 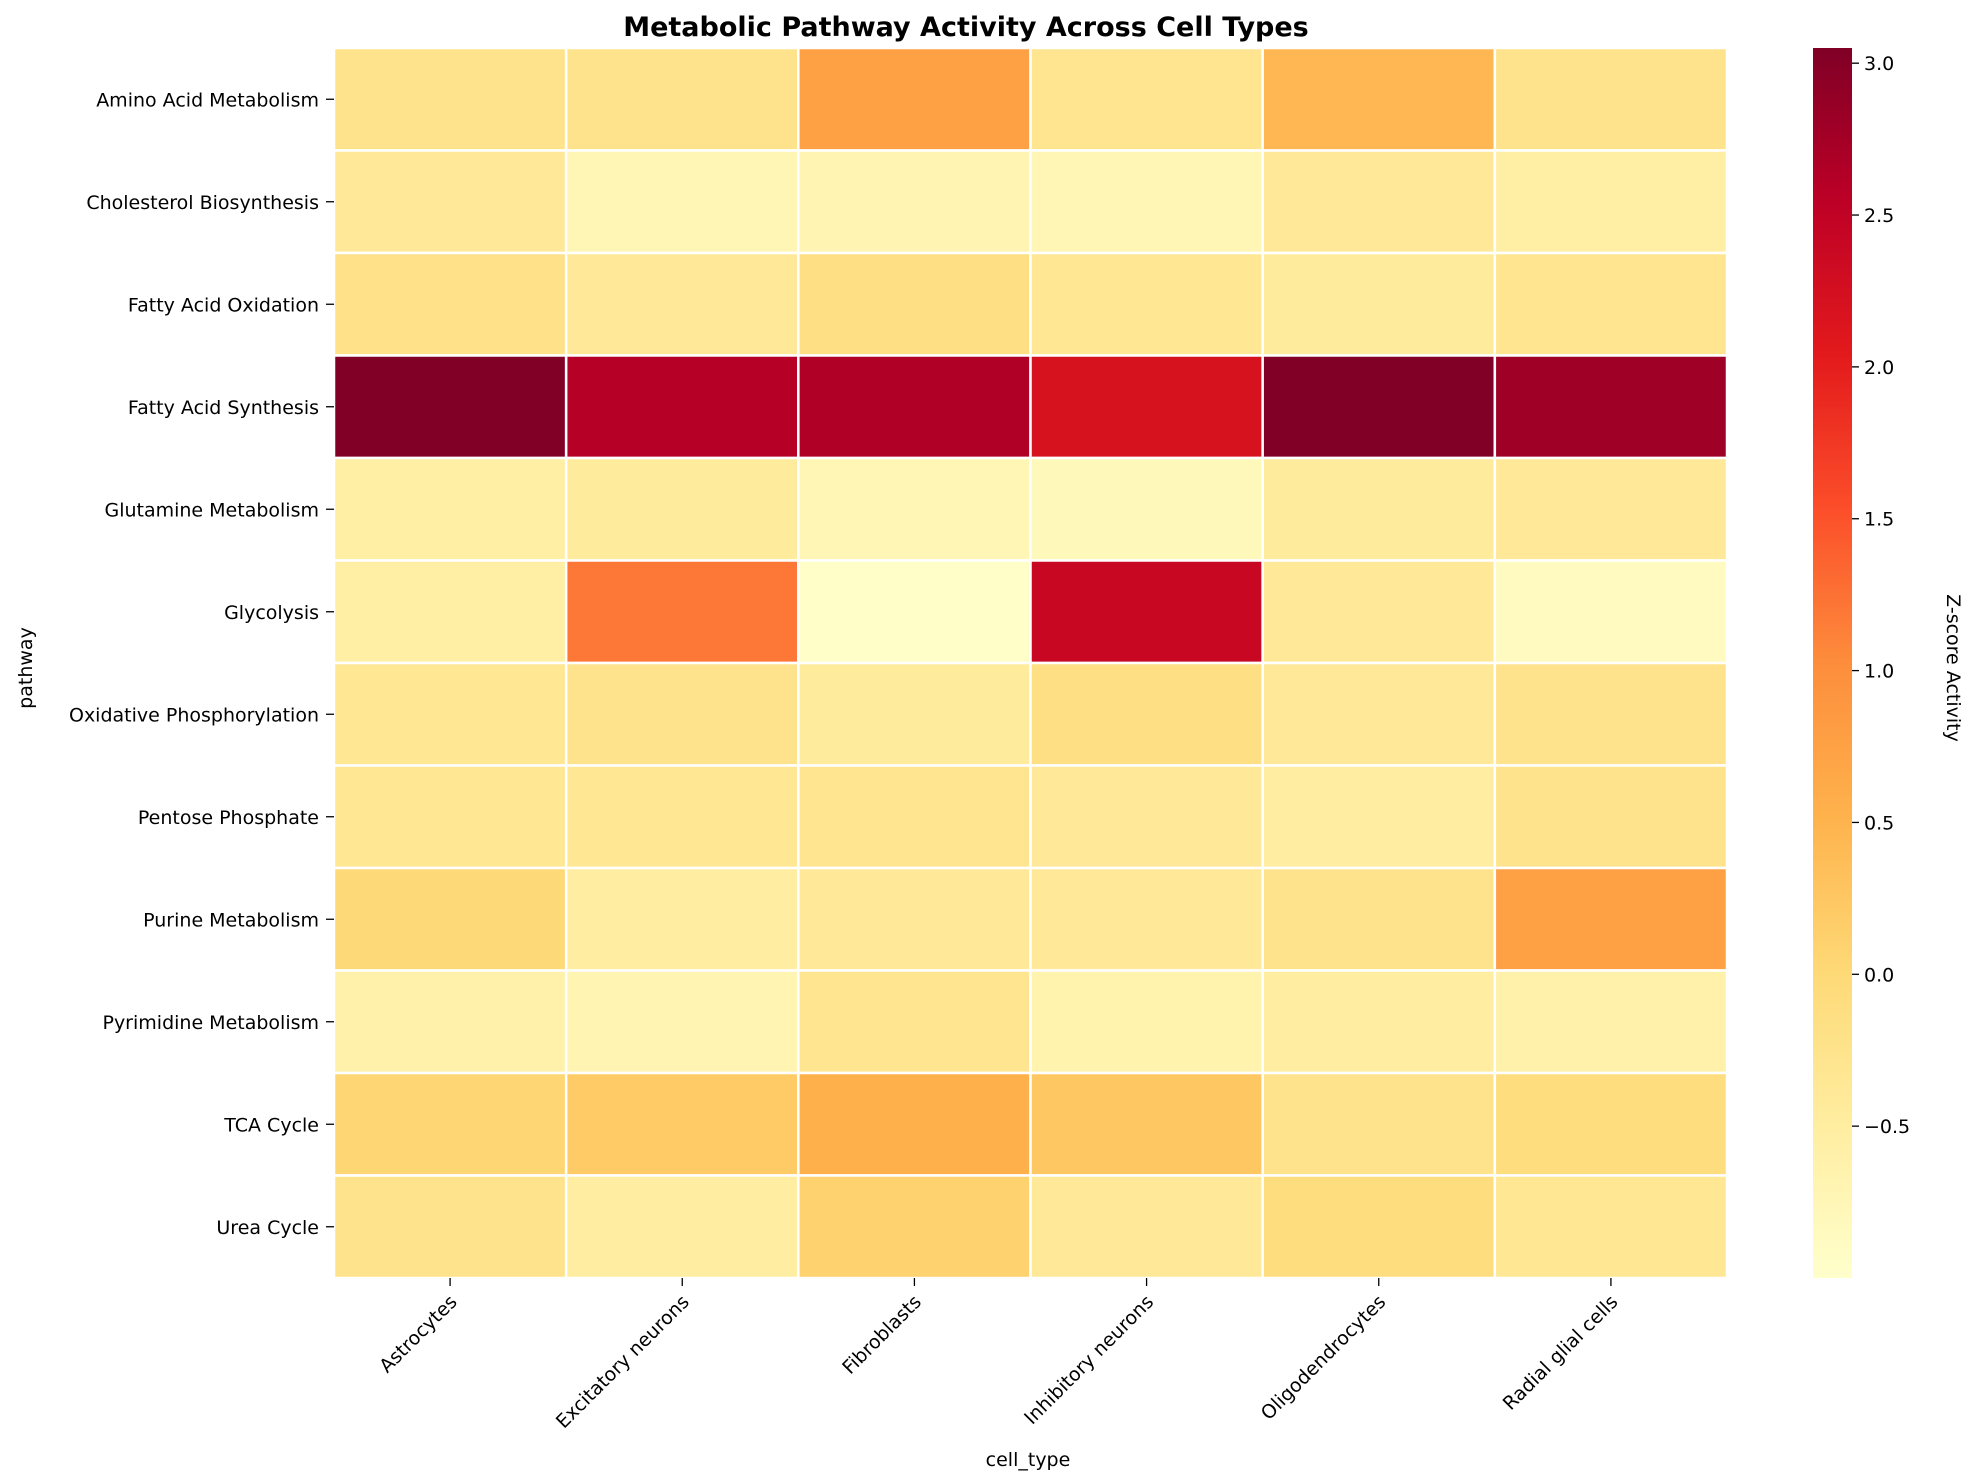 I want to click on colorbar-tick-label: 1.5, so click(x=1879, y=520).